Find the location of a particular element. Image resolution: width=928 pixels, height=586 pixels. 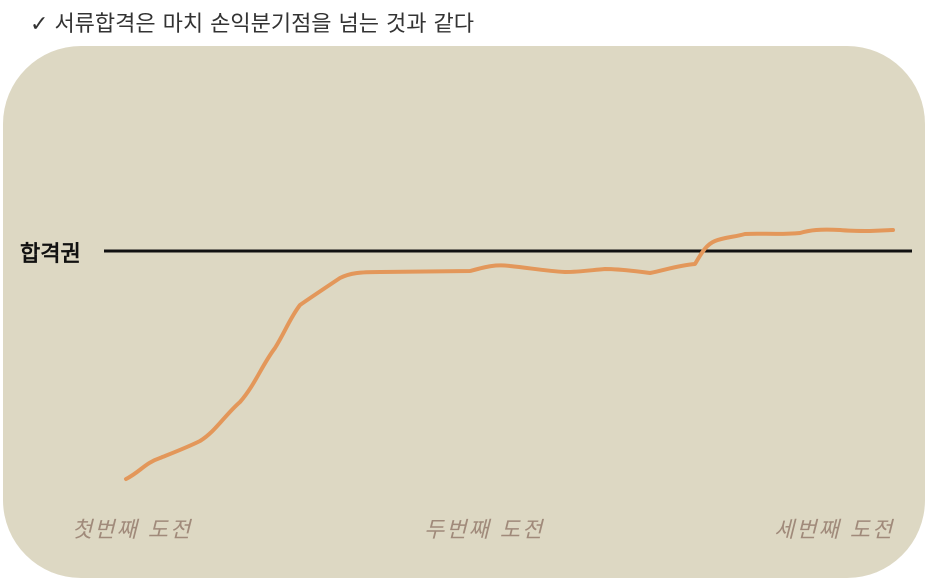

stage-label-second: 두번째 도전 is located at coordinates (484, 530).